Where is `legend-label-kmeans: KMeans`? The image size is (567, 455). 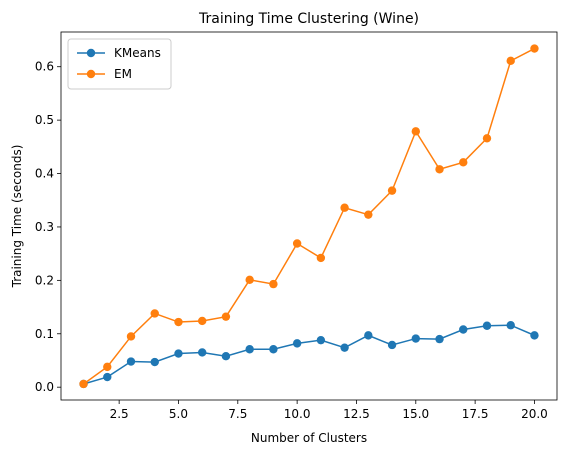 legend-label-kmeans: KMeans is located at coordinates (137, 53).